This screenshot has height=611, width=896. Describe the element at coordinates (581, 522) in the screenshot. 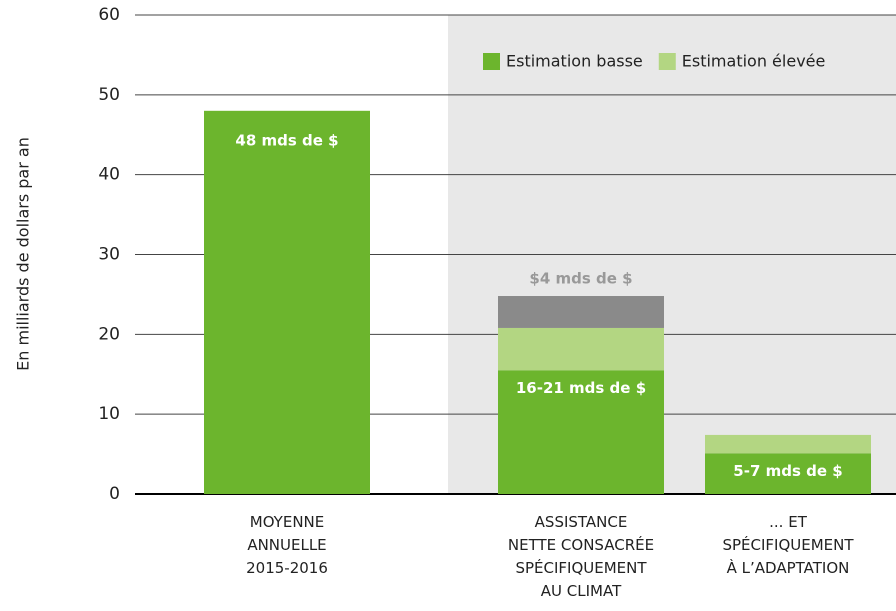

I see `x-tick-line: ASSISTANCE` at that location.